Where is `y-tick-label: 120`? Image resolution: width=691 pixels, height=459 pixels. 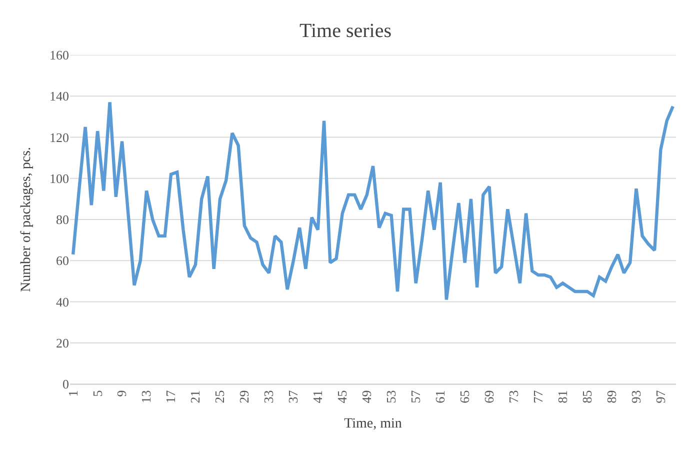
y-tick-label: 120 is located at coordinates (59, 137).